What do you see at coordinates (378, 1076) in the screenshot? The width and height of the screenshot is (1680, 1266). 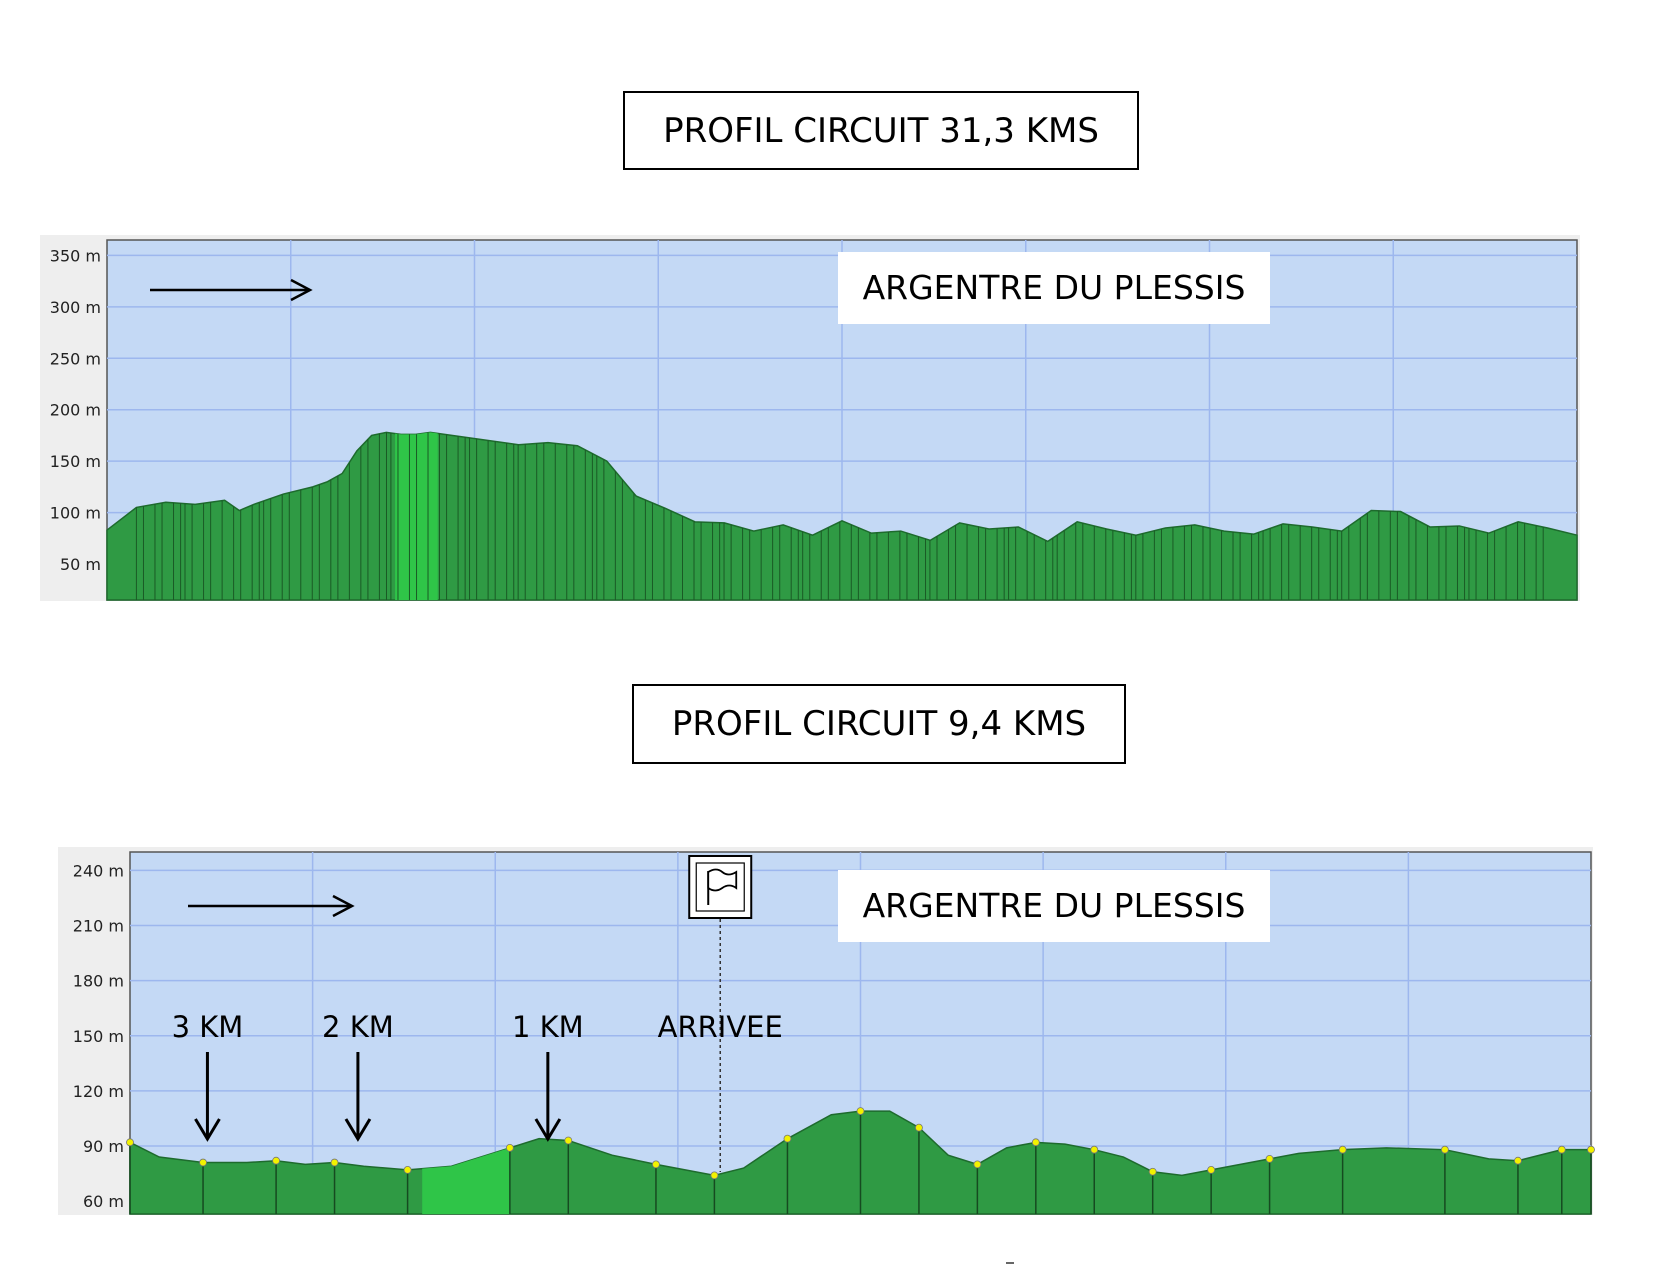 I see `km-markers: 3 KM 2 KM 1 KM` at bounding box center [378, 1076].